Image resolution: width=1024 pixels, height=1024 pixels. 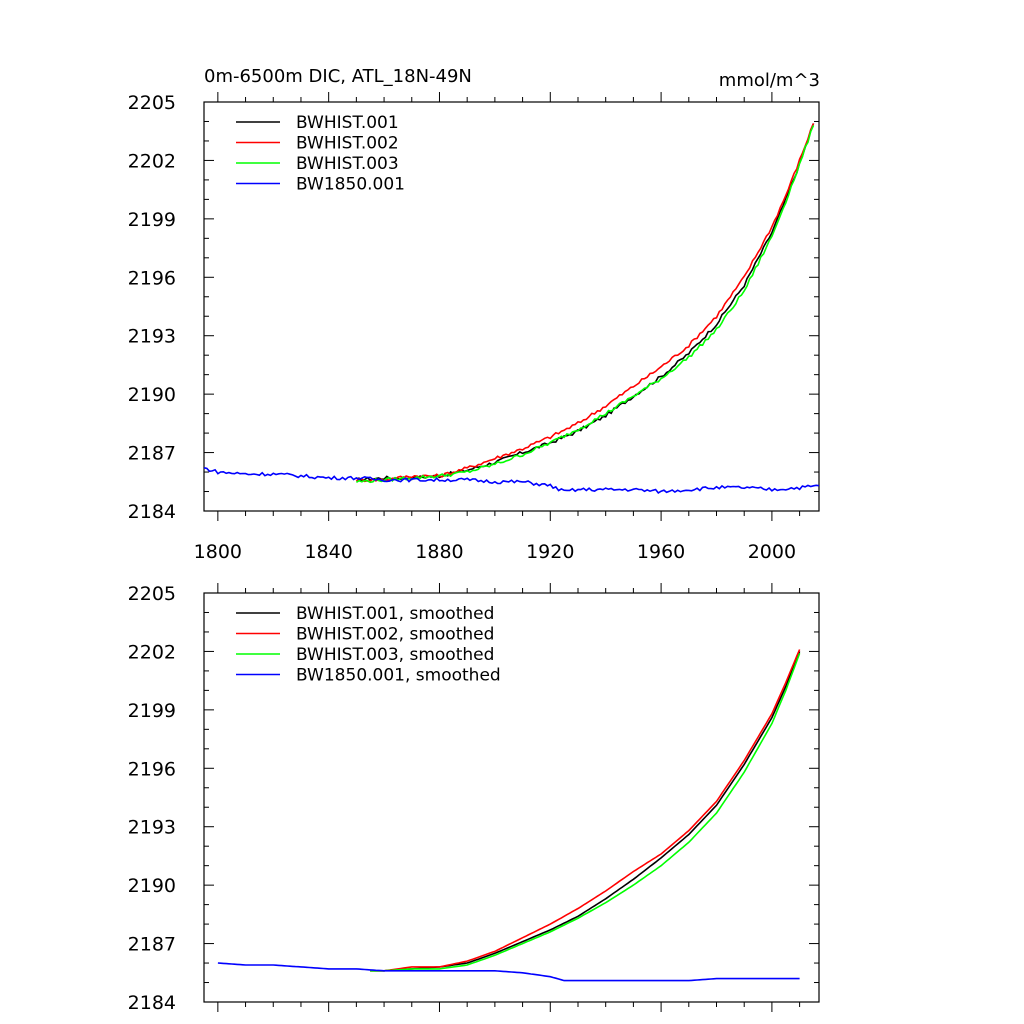 What do you see at coordinates (395, 635) in the screenshot?
I see `legend-label: BWHIST.002, smoothed` at bounding box center [395, 635].